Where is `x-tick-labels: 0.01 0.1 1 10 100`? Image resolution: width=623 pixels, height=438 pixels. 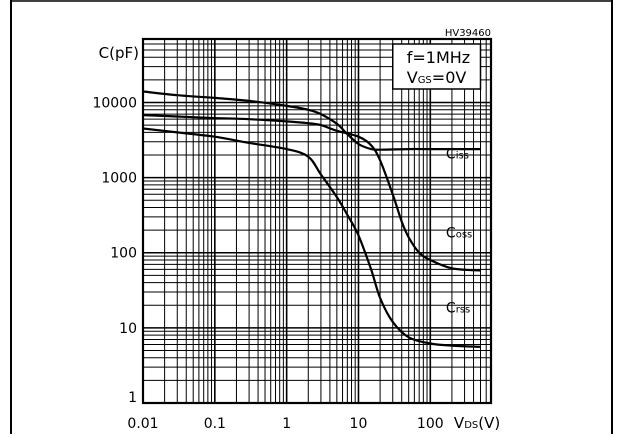
x-tick-labels: 0.01 0.1 1 10 100 is located at coordinates (285, 424).